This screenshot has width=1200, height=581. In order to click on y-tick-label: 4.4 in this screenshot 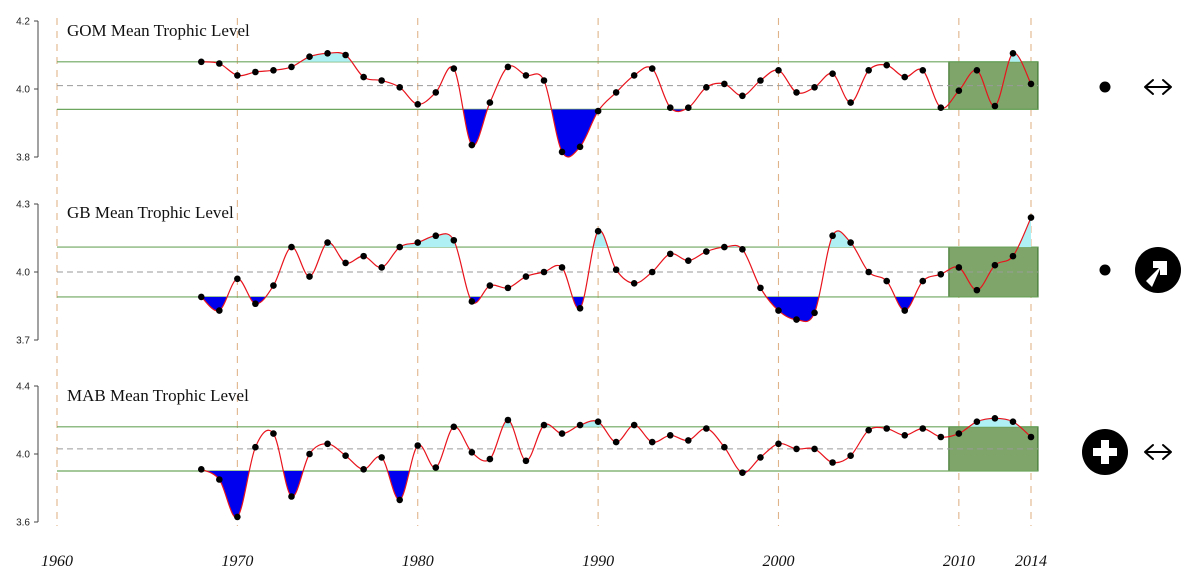, I will do `click(23, 387)`.